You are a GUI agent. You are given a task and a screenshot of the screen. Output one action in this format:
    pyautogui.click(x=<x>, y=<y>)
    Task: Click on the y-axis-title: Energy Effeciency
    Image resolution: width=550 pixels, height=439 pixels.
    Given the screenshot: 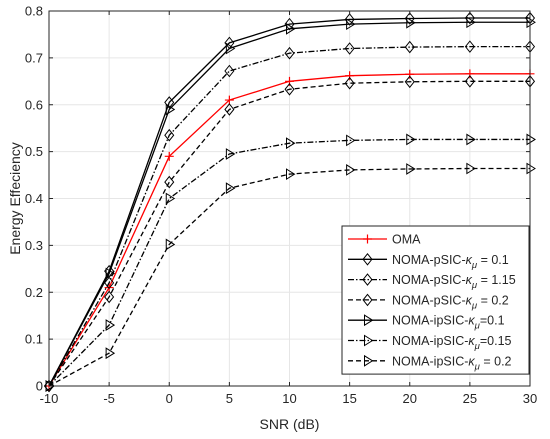 What is the action you would take?
    pyautogui.click(x=15, y=198)
    